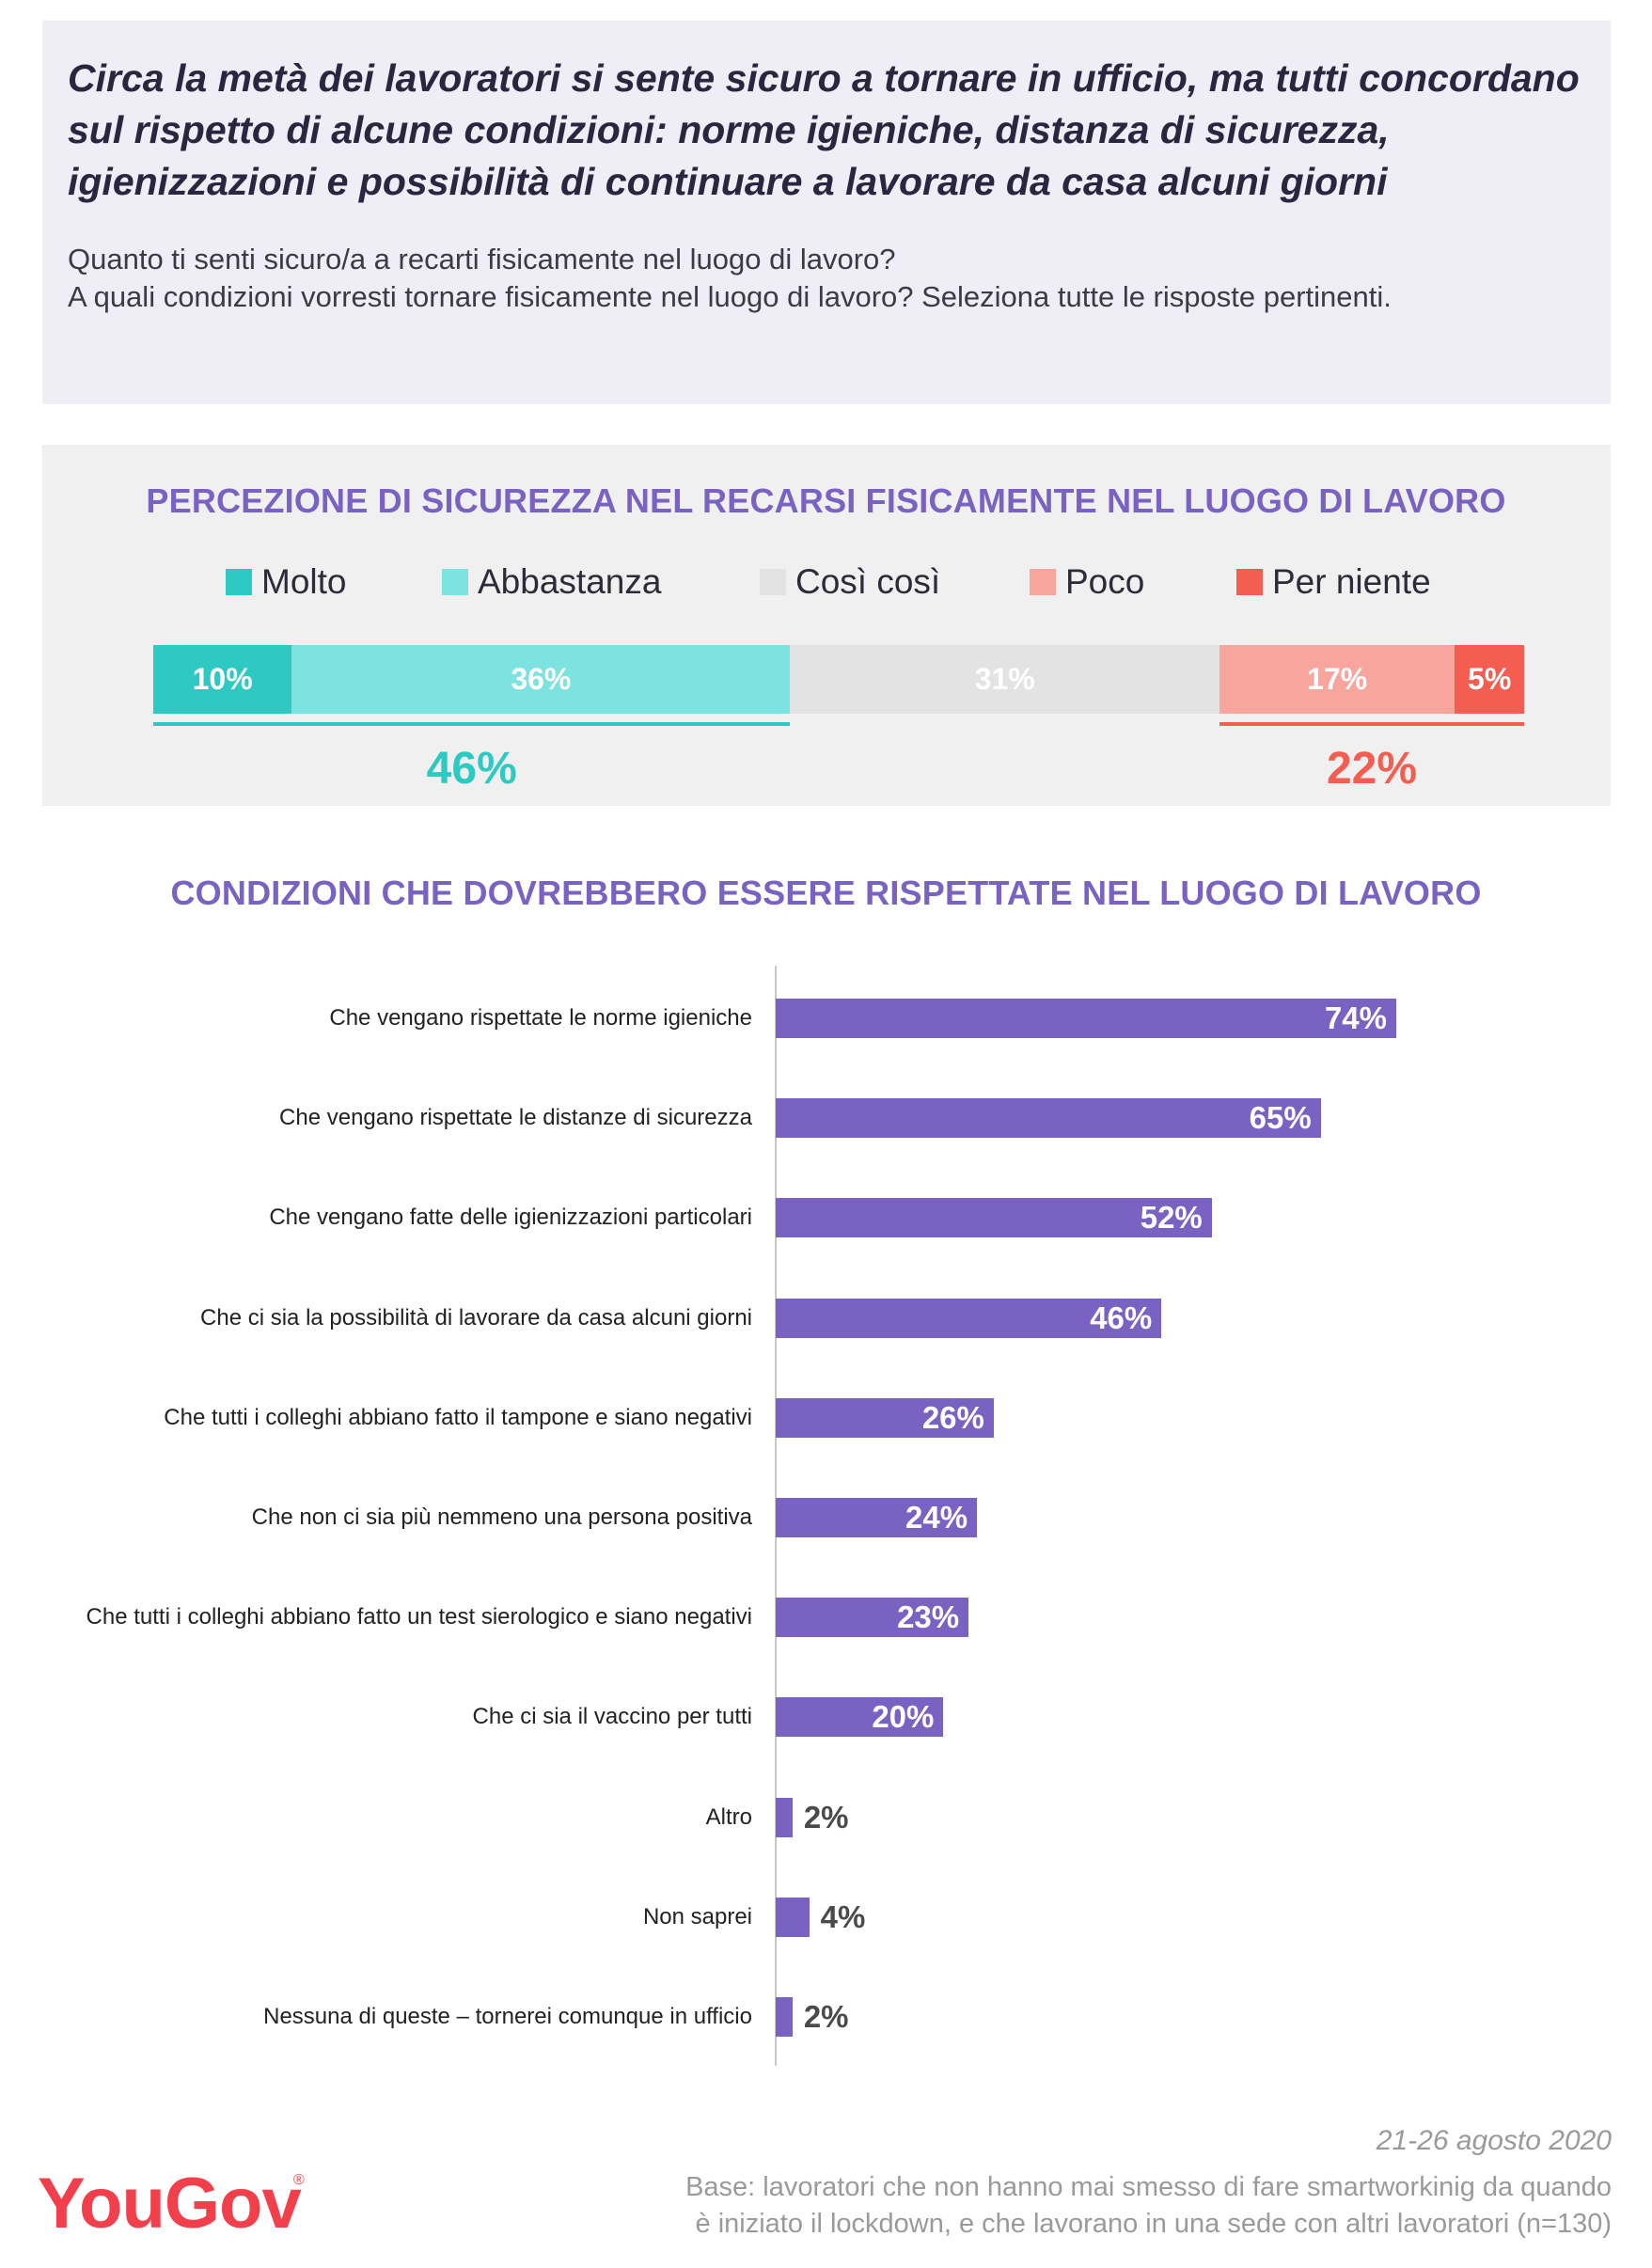  Describe the element at coordinates (1352, 581) in the screenshot. I see `legend-label: Per niente` at that location.